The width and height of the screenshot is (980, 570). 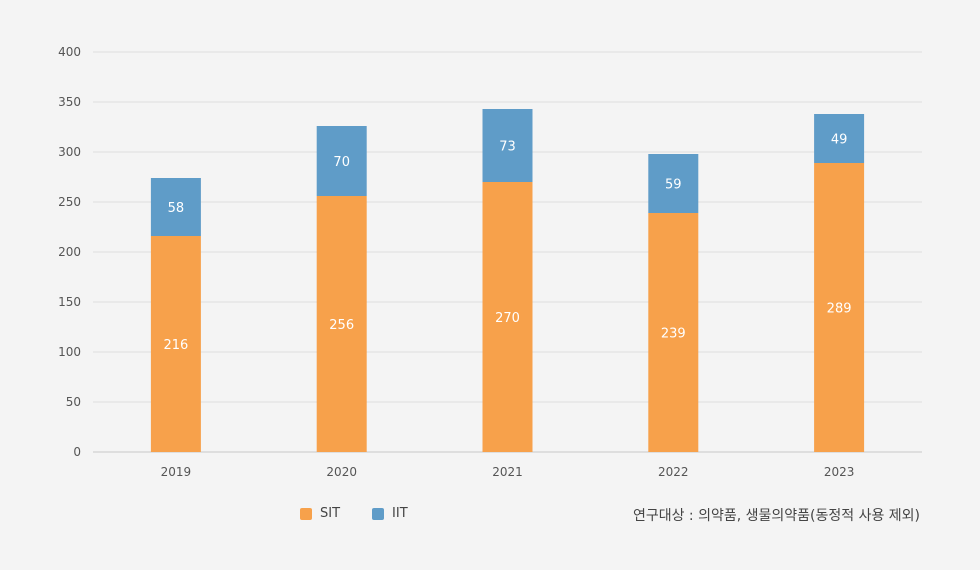 What do you see at coordinates (73, 402) in the screenshot?
I see `y-tick-label-50: 50` at bounding box center [73, 402].